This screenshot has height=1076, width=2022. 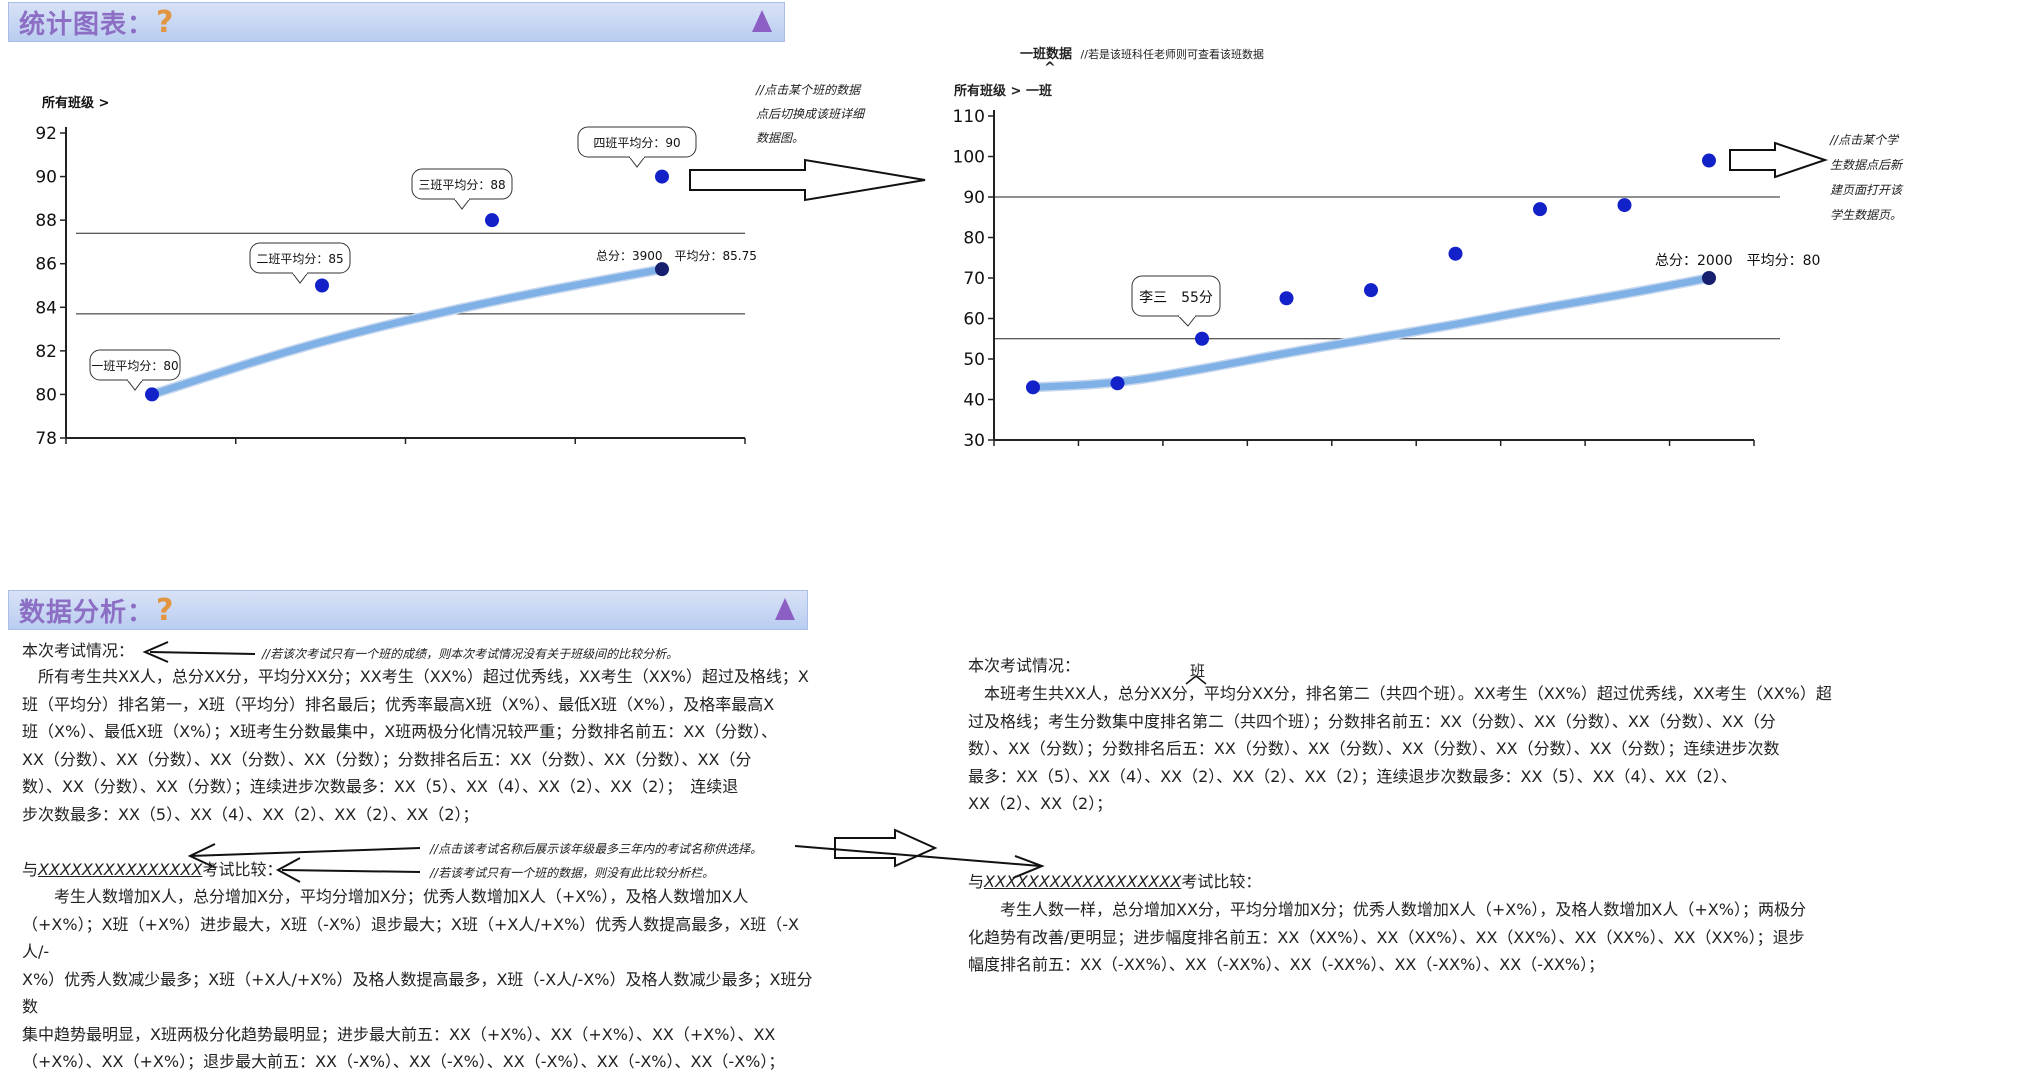 I want to click on y-tick-label: 86, so click(x=46, y=265).